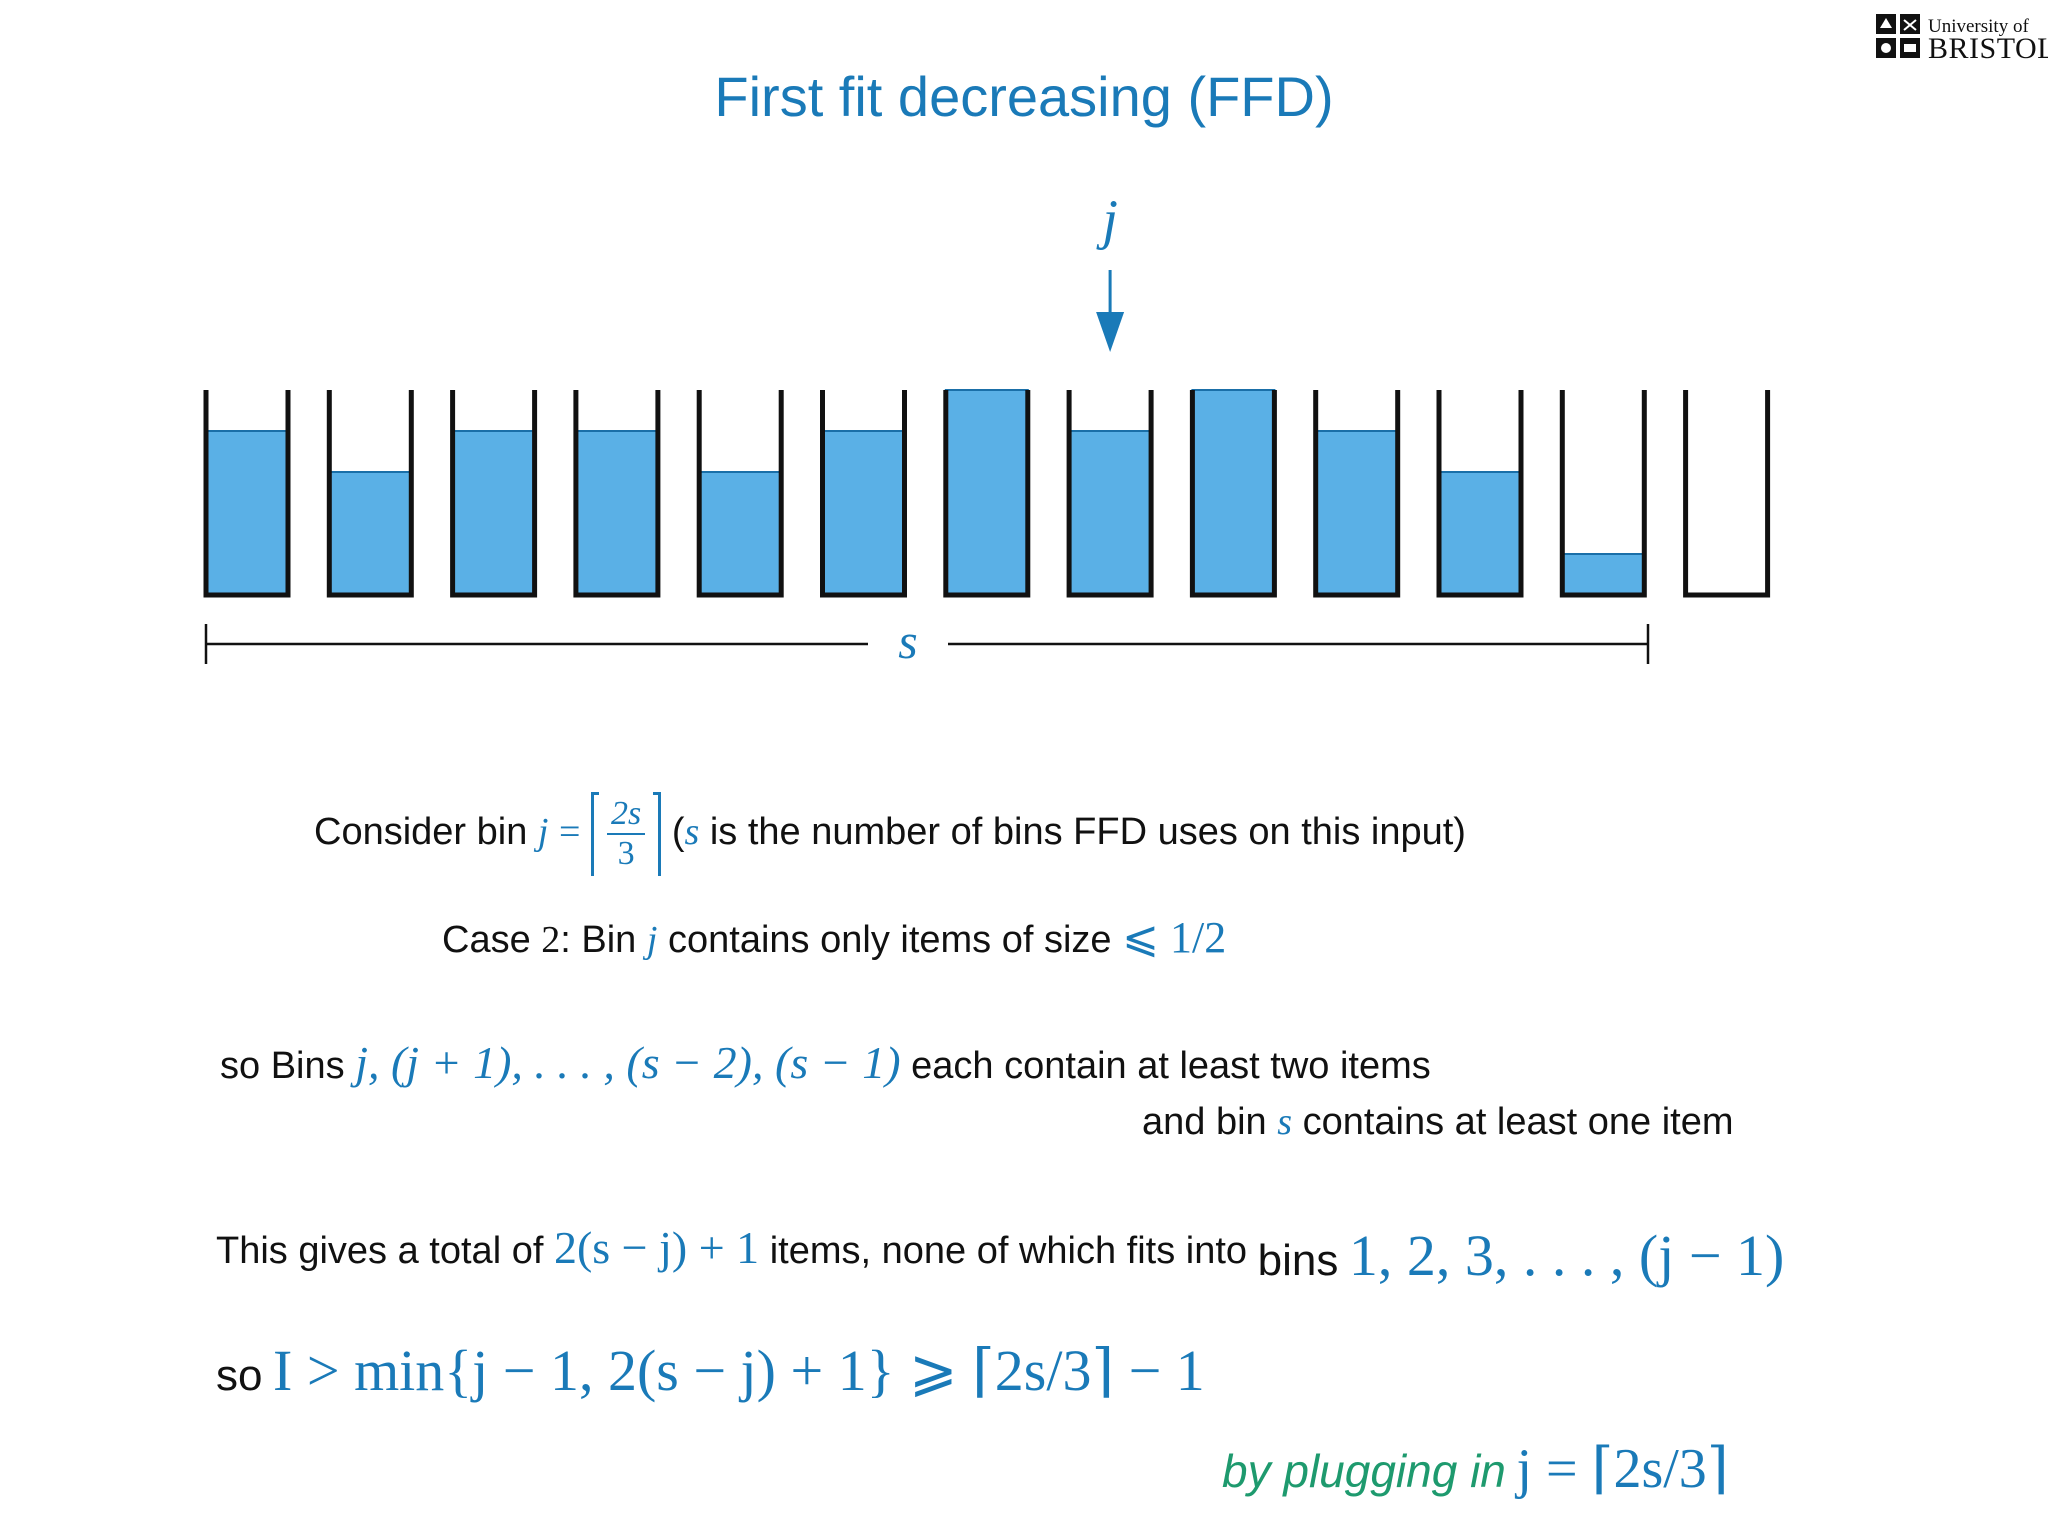 This screenshot has height=1536, width=2048. What do you see at coordinates (1298, 1260) in the screenshot?
I see `bins-word: bins` at bounding box center [1298, 1260].